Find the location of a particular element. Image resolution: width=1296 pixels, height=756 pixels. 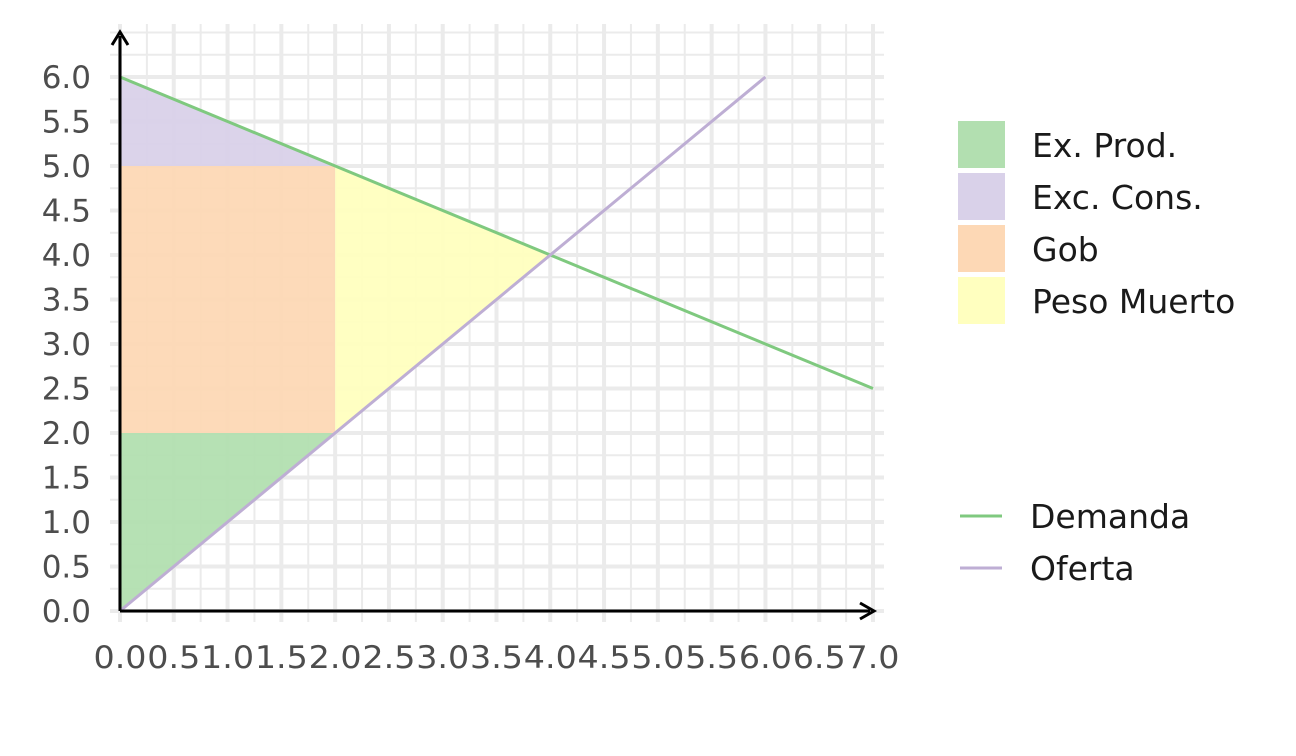

y-tick-label: 4.5 is located at coordinates (66, 212).